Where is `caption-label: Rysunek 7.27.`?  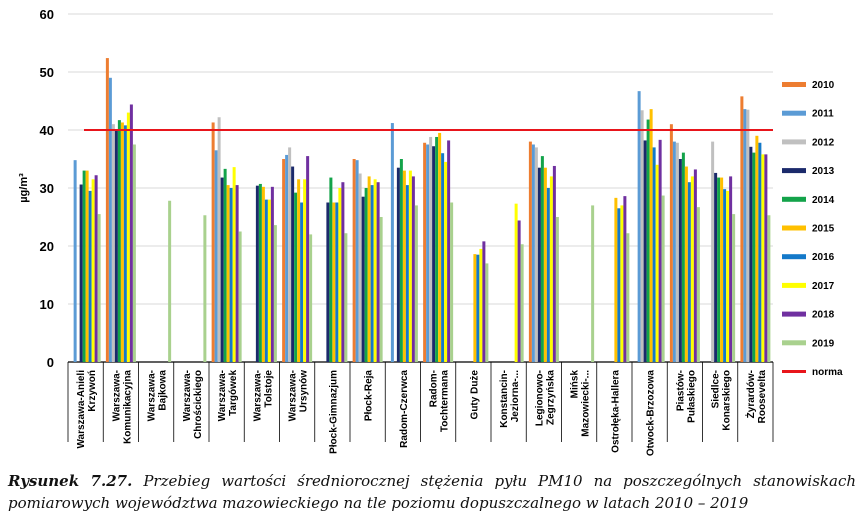
caption-label: Rysunek 7.27. is located at coordinates (70, 481).